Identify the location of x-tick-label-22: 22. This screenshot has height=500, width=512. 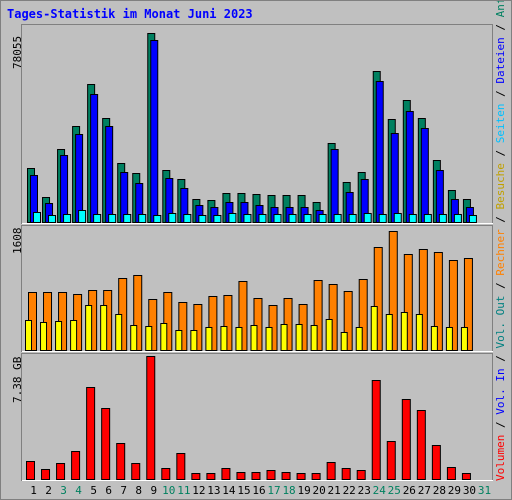
(349, 490).